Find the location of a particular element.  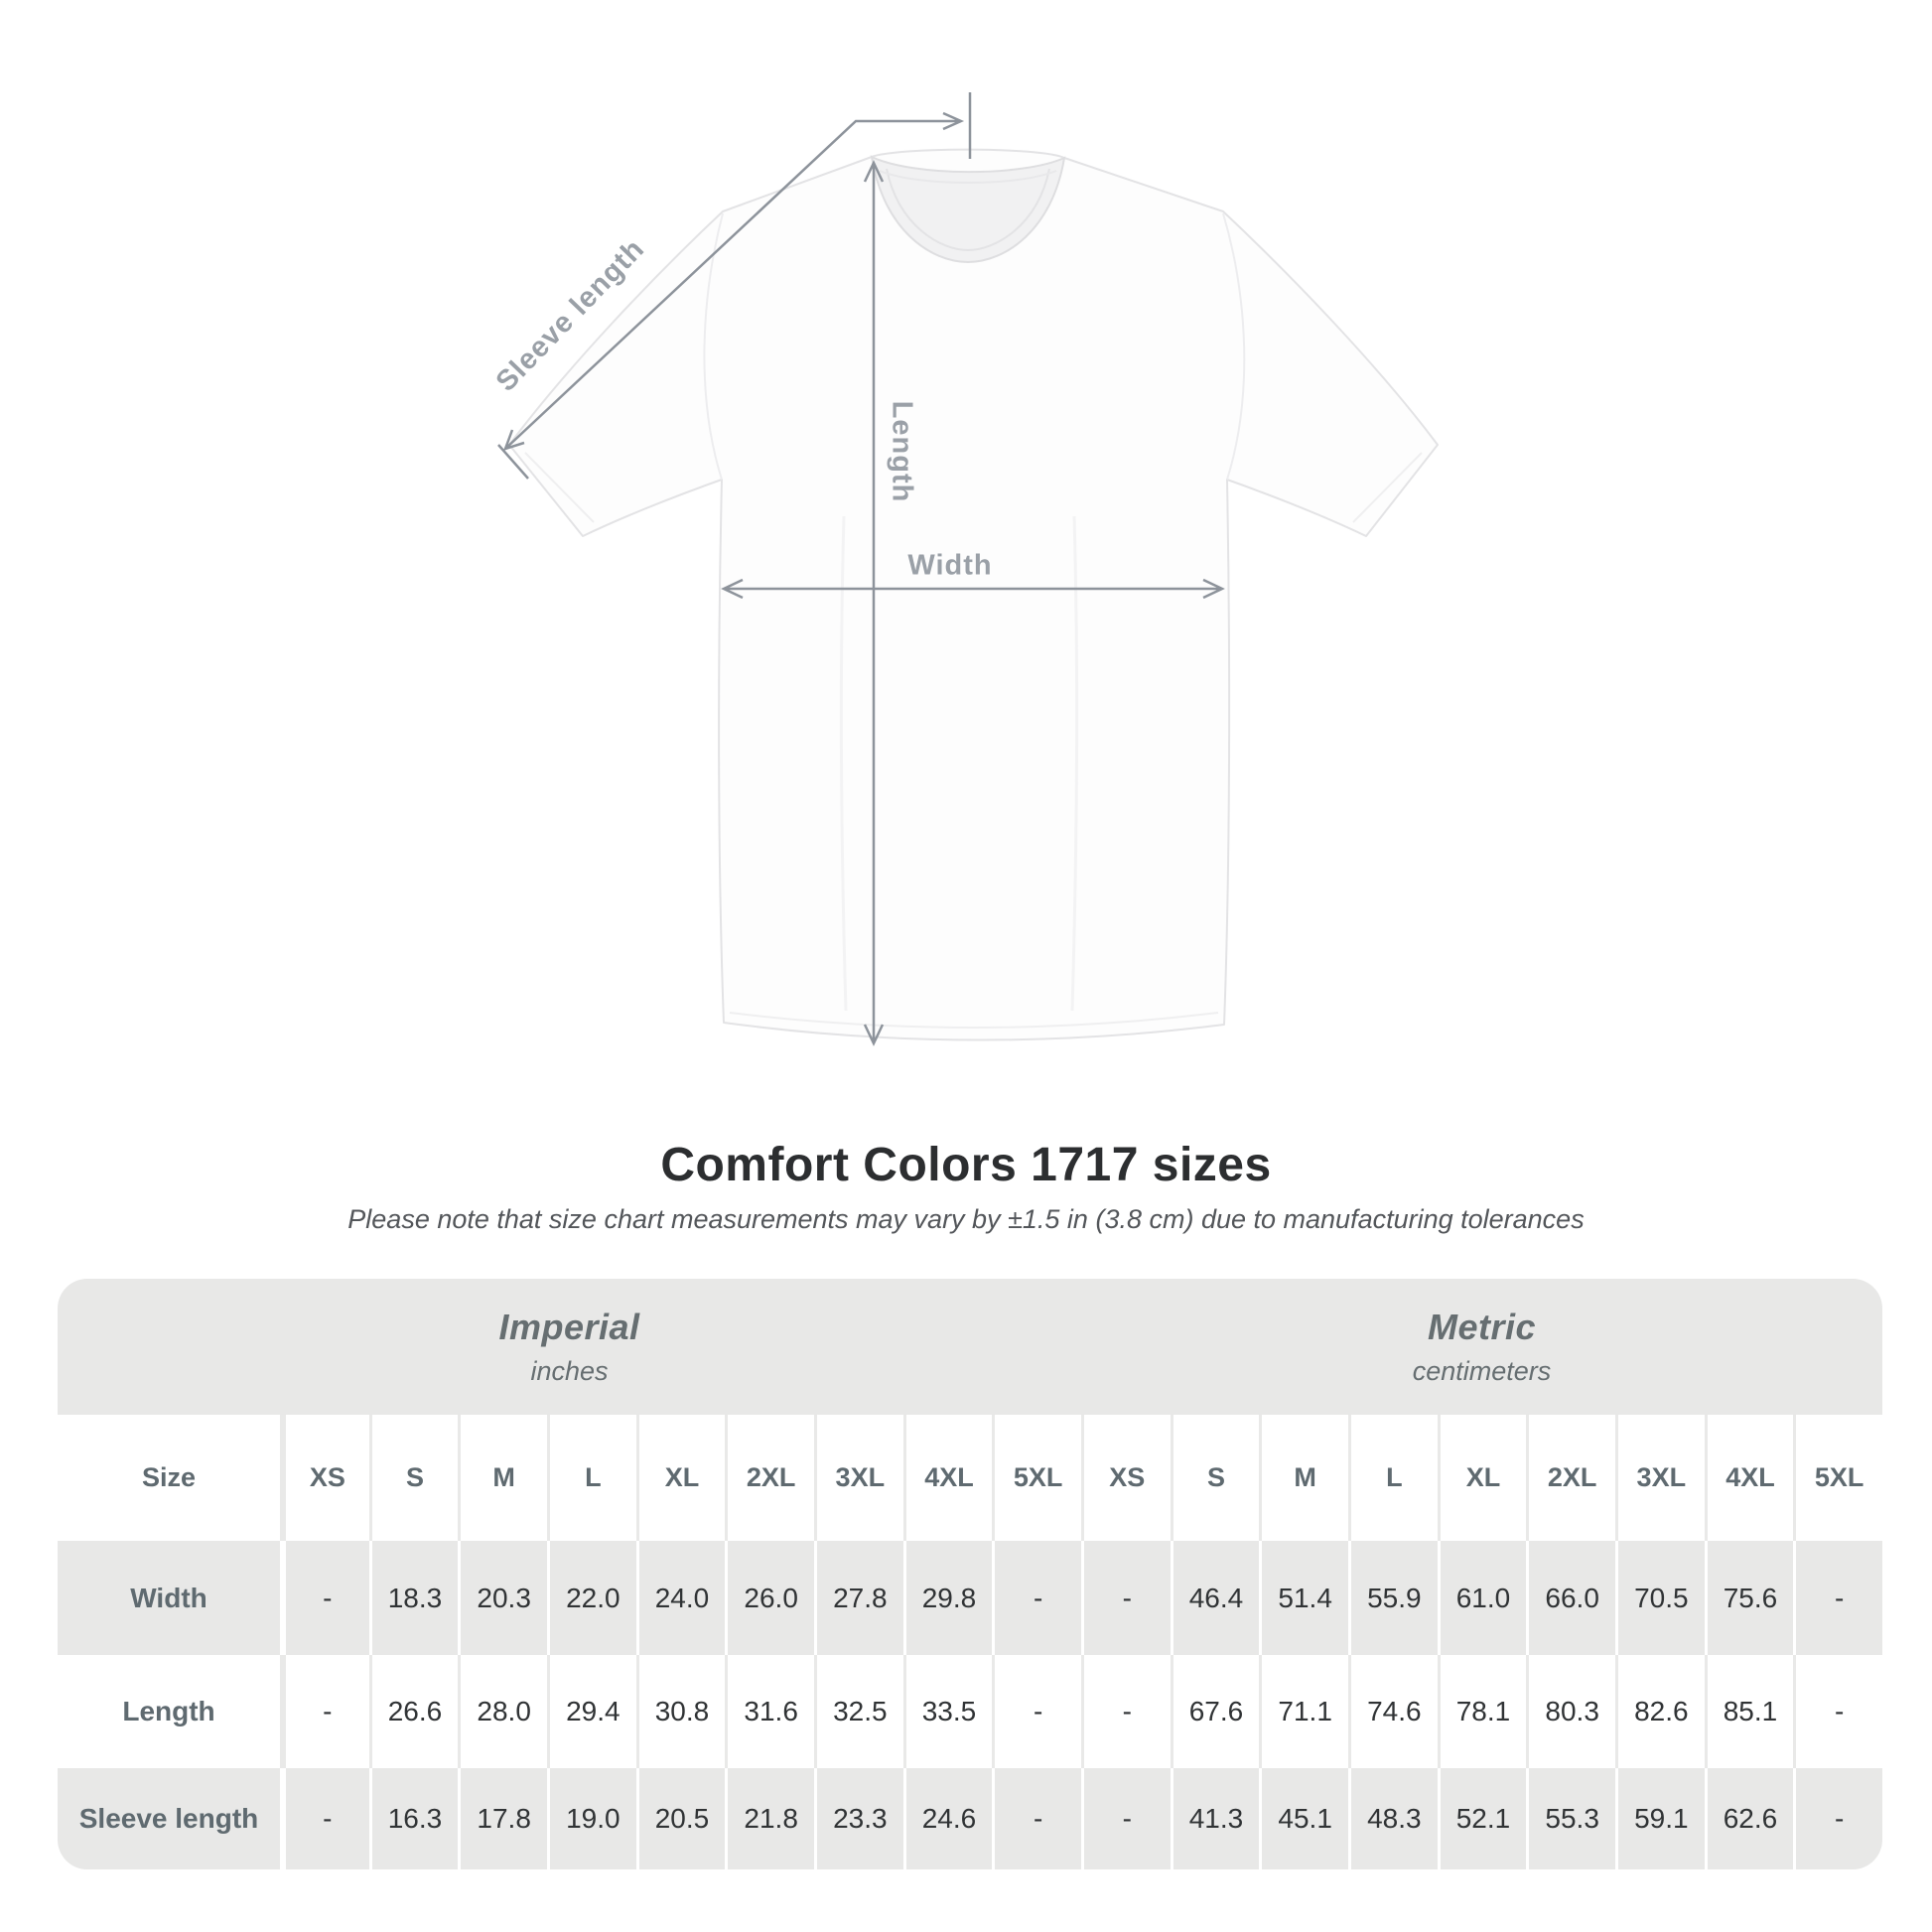

table-cell: 28.0 is located at coordinates (503, 1711).